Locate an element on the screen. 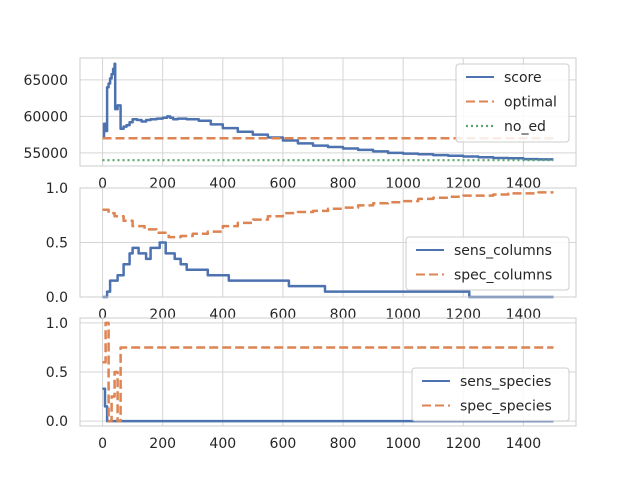 The width and height of the screenshot is (640, 480). legend: sens_species spec_species is located at coordinates (490, 394).